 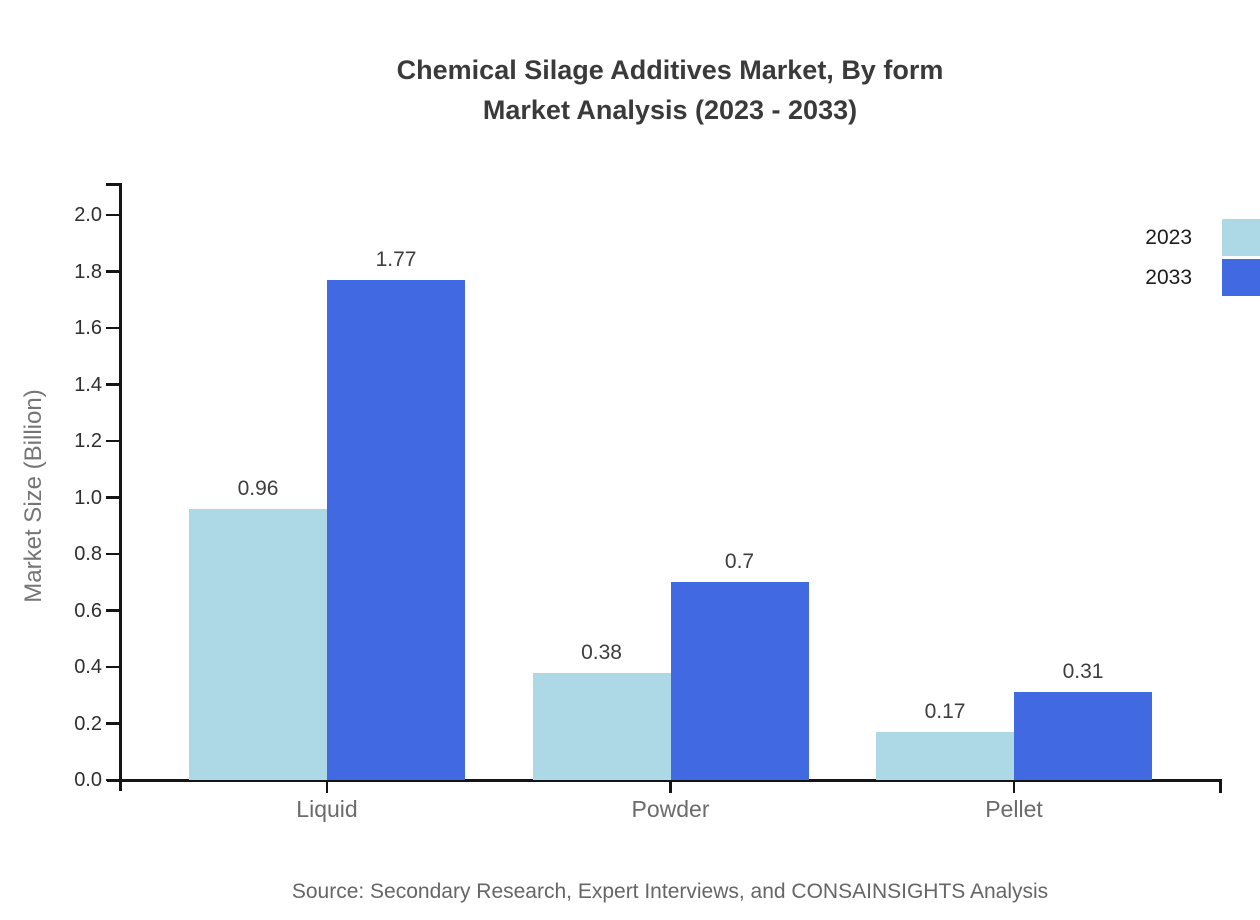 I want to click on x-category-label: Liquid, so click(x=327, y=809).